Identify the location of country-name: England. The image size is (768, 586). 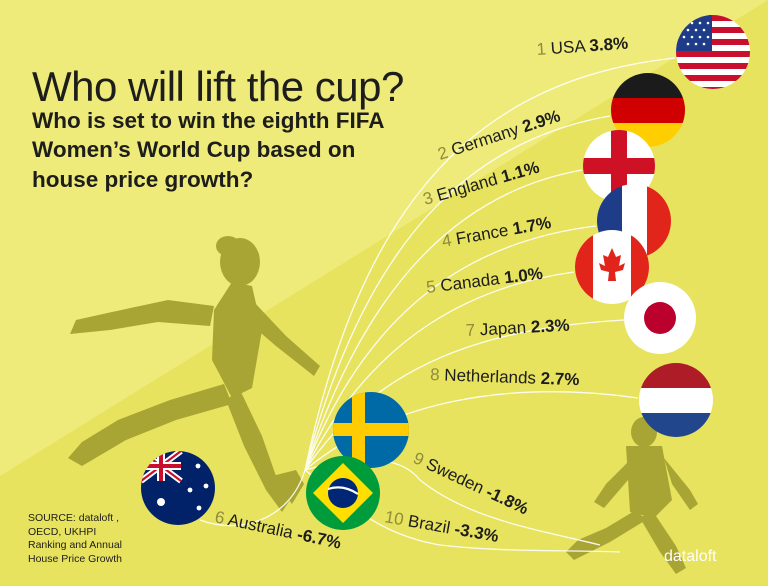
(470, 186).